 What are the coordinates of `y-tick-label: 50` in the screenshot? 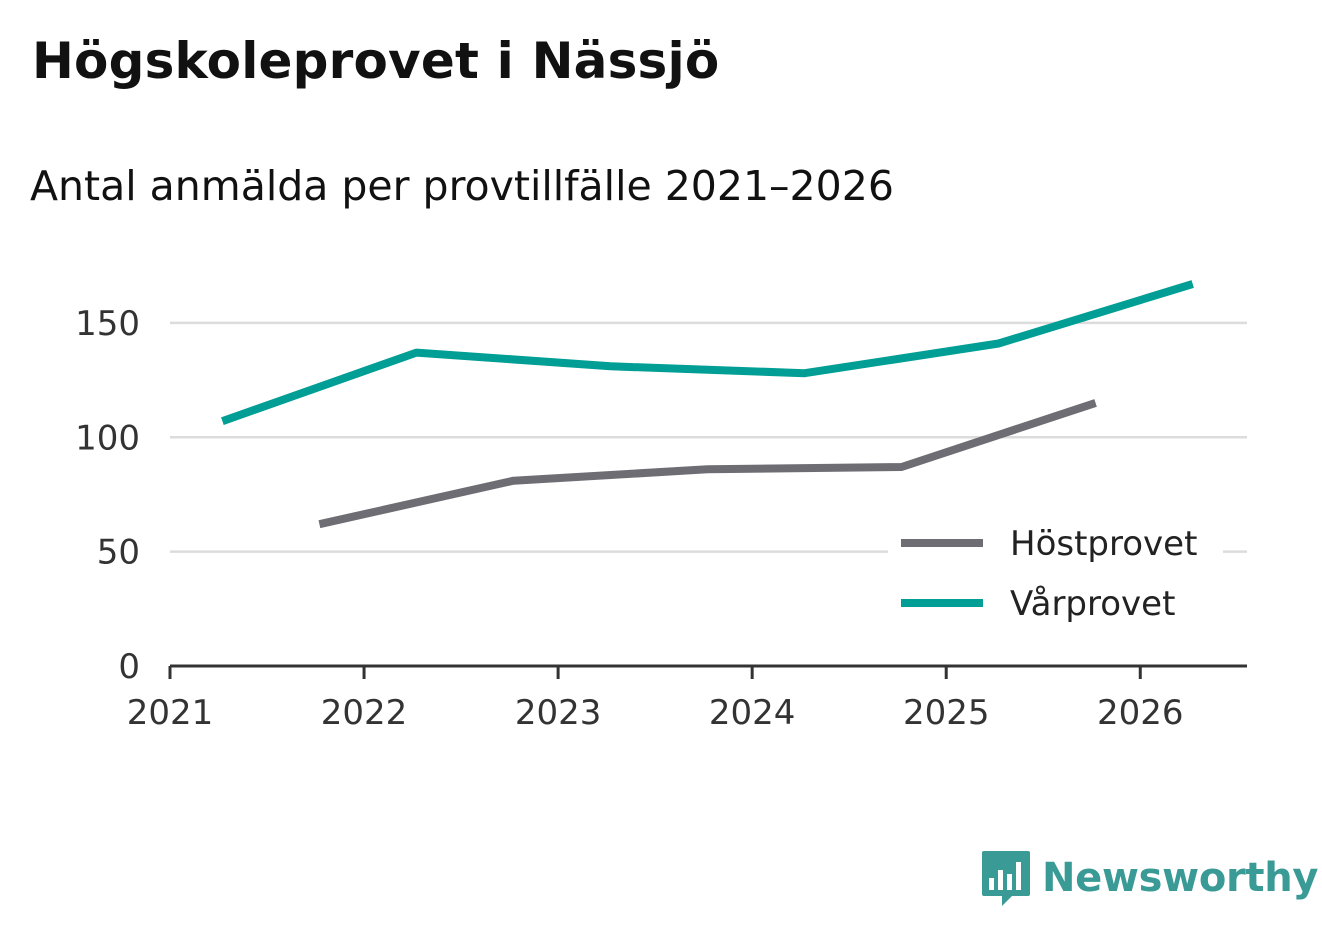 It's located at (118, 553).